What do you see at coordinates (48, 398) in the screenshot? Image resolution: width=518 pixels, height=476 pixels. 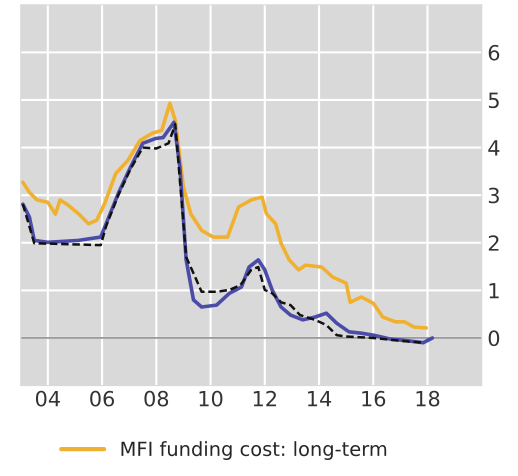 I see `x-tick-label: 04` at bounding box center [48, 398].